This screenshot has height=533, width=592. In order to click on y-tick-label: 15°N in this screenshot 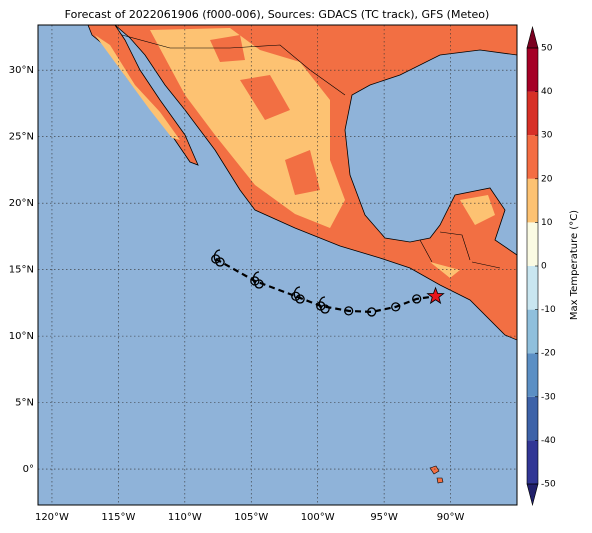, I will do `click(21, 270)`.